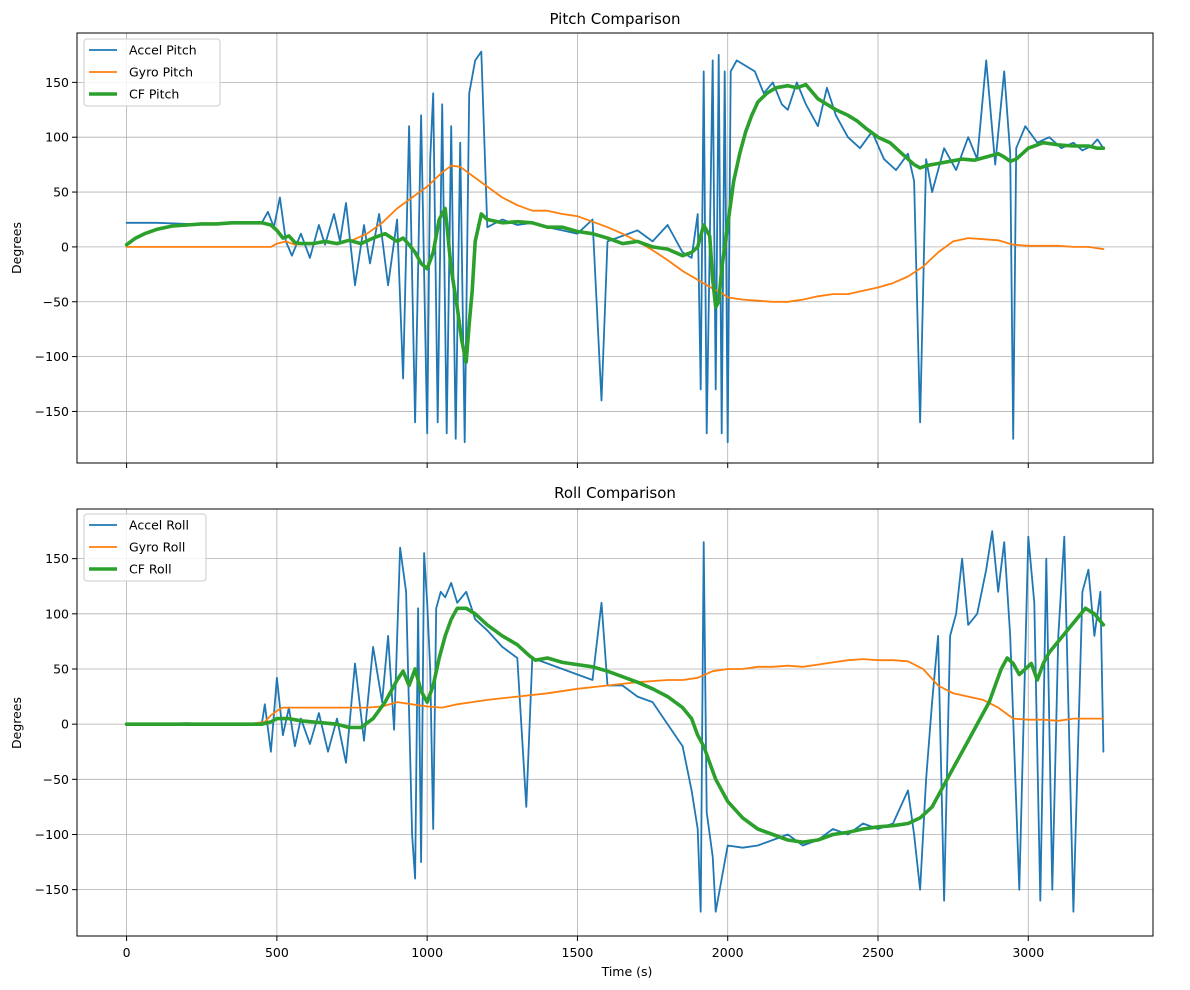 This screenshot has width=1190, height=990. What do you see at coordinates (427, 952) in the screenshot?
I see `roll-x-tick-label-1000: 1000` at bounding box center [427, 952].